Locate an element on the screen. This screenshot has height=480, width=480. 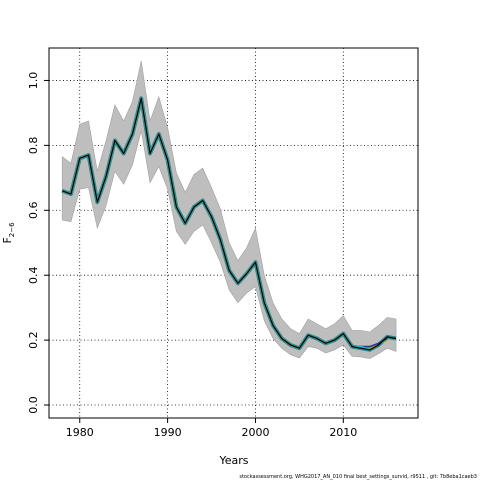
y-tick-label: 0.0 is located at coordinates (33, 405).